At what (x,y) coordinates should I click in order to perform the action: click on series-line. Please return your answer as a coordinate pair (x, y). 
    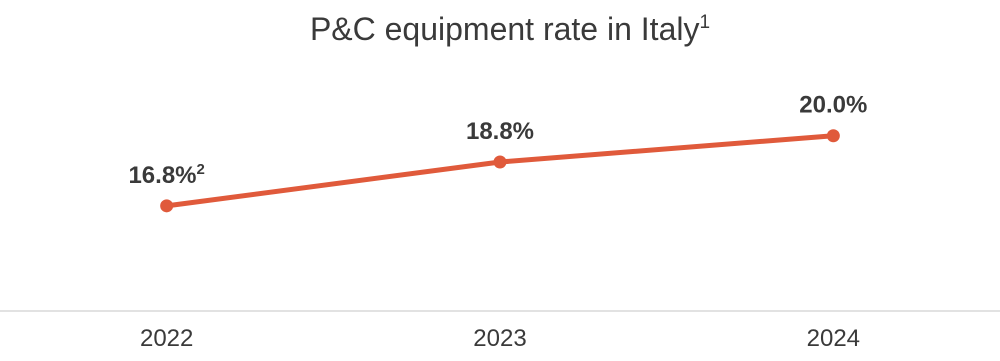
    Looking at the image, I should click on (500, 171).